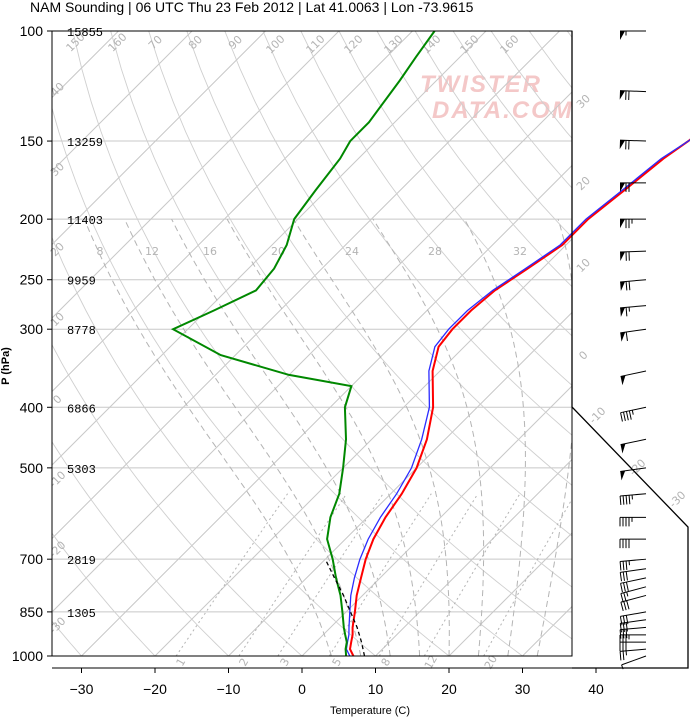 The height and width of the screenshot is (718, 690). Describe the element at coordinates (354, 45) in the screenshot. I see `isotherm-label: 120` at that location.